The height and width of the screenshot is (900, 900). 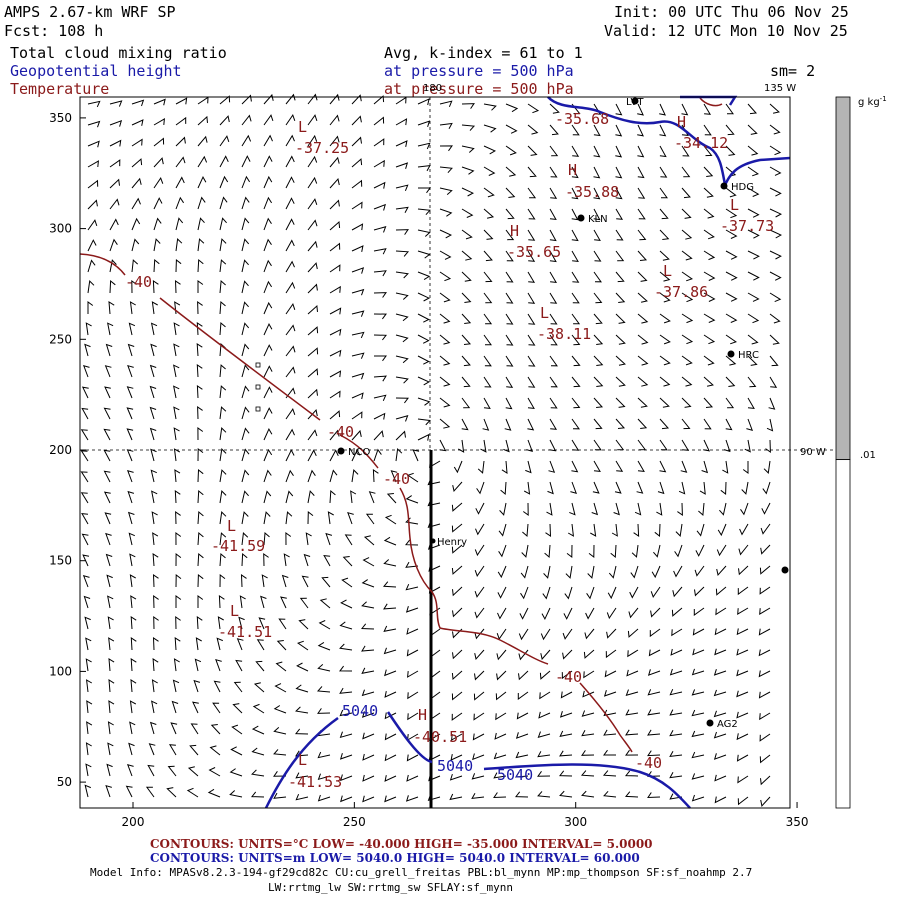 What do you see at coordinates (635, 101) in the screenshot?
I see `station-dot-lvt` at bounding box center [635, 101].